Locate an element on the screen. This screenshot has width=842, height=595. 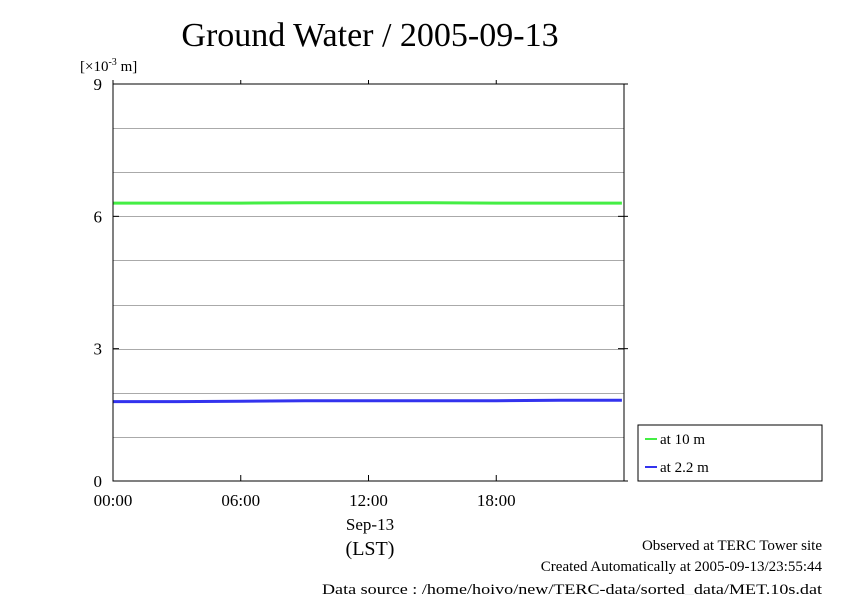
x-tick-label: 00:00 is located at coordinates (113, 500).